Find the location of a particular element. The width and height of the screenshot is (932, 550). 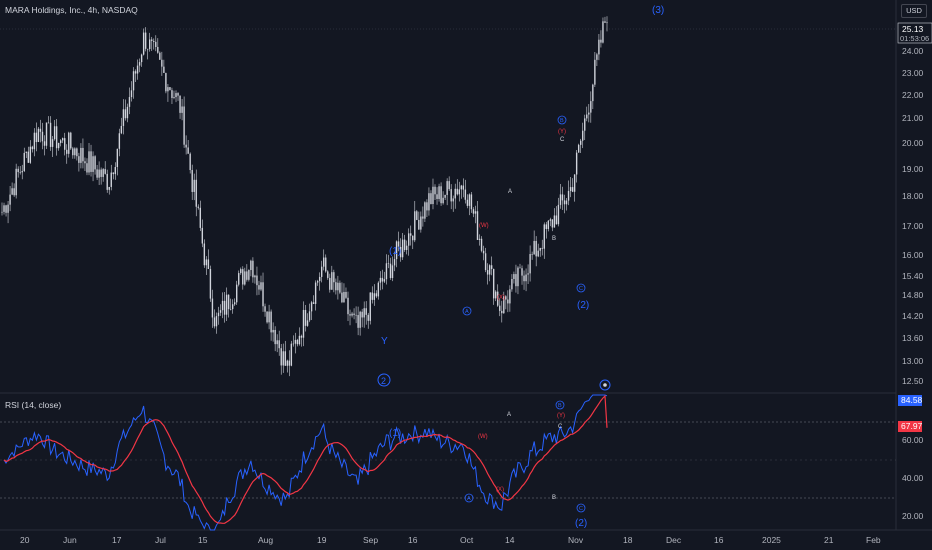

price-tick: 24.00 is located at coordinates (913, 51).